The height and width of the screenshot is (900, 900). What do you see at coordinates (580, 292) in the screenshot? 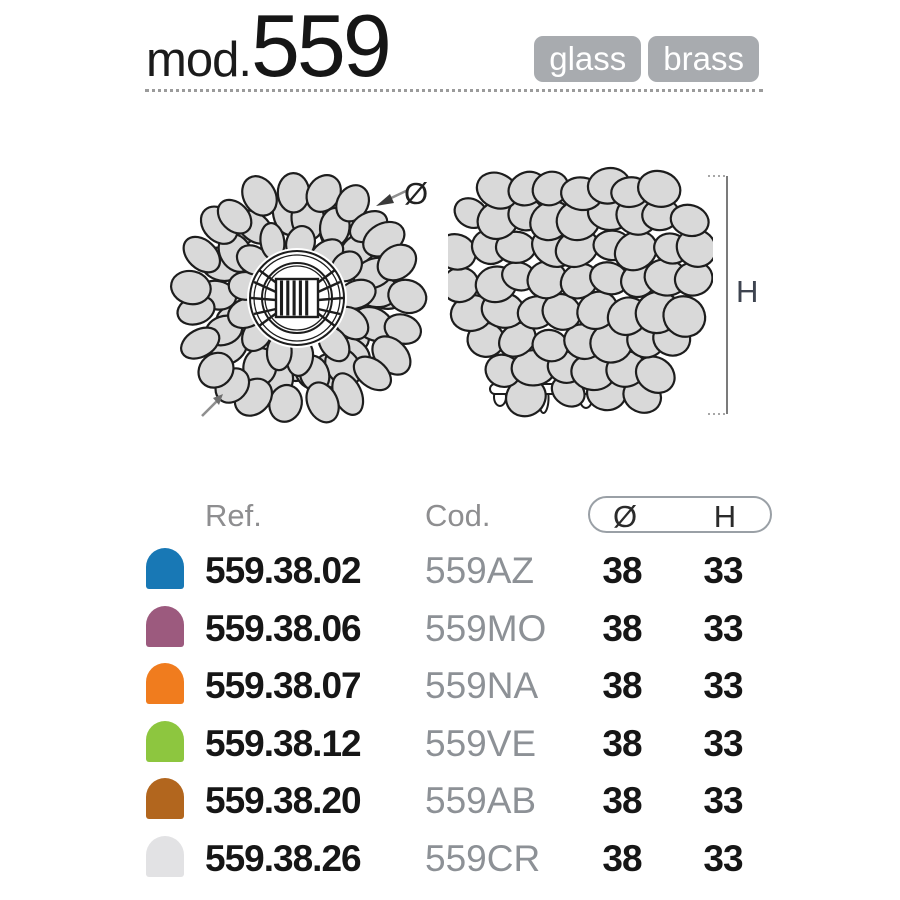
I see `side-view-drawing` at bounding box center [580, 292].